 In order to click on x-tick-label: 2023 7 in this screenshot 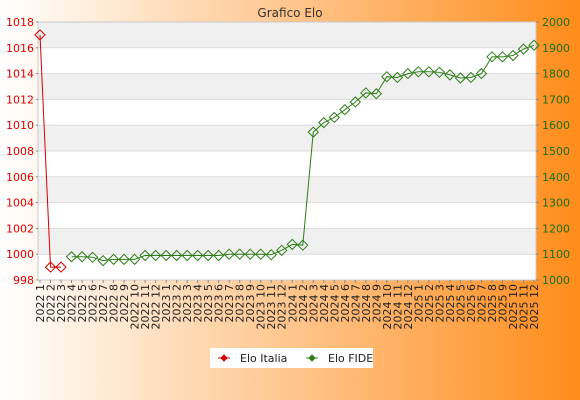, I will do `click(229, 303)`.